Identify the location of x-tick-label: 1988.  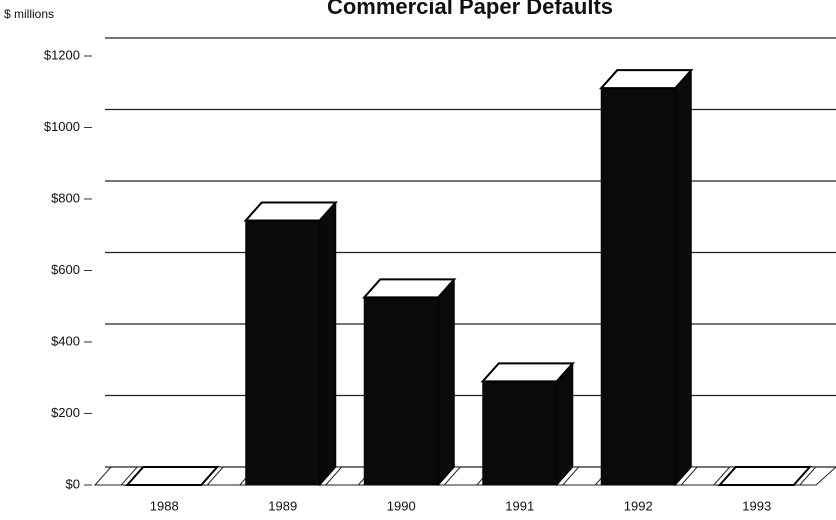
(164, 505).